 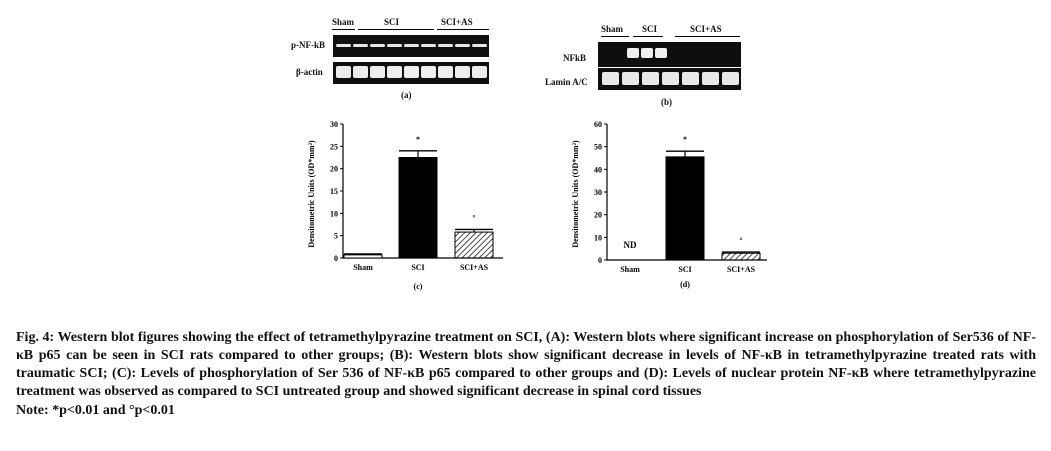 What do you see at coordinates (598, 215) in the screenshot?
I see `chart-d-ytick-label: 20` at bounding box center [598, 215].